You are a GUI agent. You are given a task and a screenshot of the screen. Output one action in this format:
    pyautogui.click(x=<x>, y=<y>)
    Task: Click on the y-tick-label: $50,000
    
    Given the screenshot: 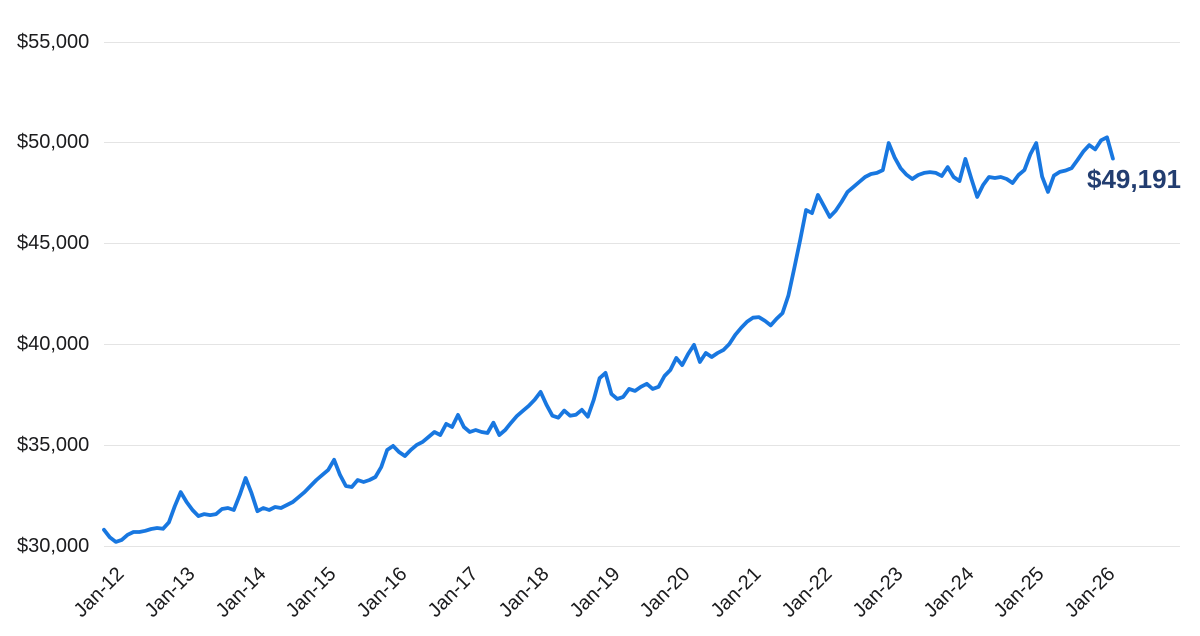 What is the action you would take?
    pyautogui.click(x=53, y=142)
    